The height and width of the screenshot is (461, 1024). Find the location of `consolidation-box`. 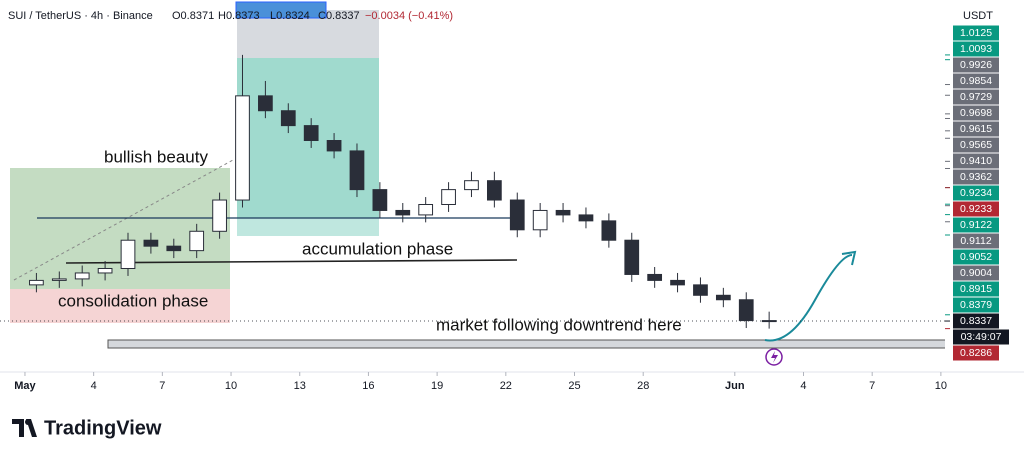

consolidation-box is located at coordinates (120, 228).